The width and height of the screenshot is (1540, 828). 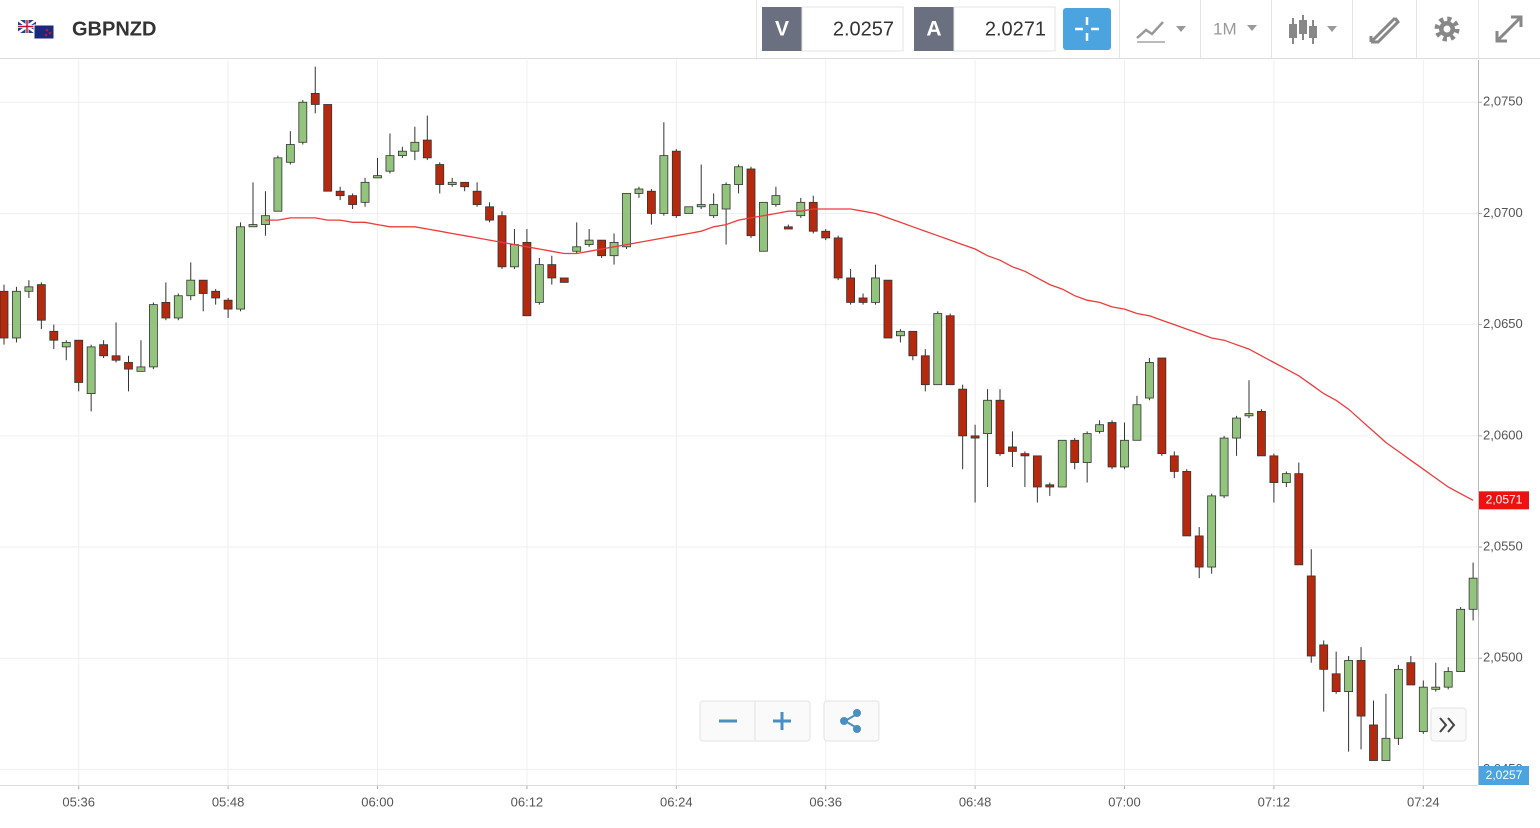 I want to click on crosshair-button, so click(x=1087, y=29).